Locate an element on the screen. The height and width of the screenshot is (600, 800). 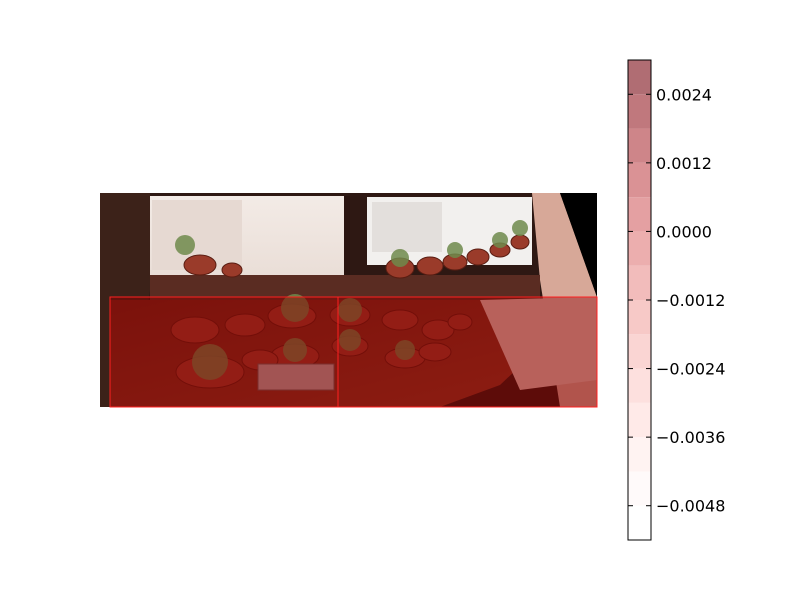
overlay-region is located at coordinates (353, 352).